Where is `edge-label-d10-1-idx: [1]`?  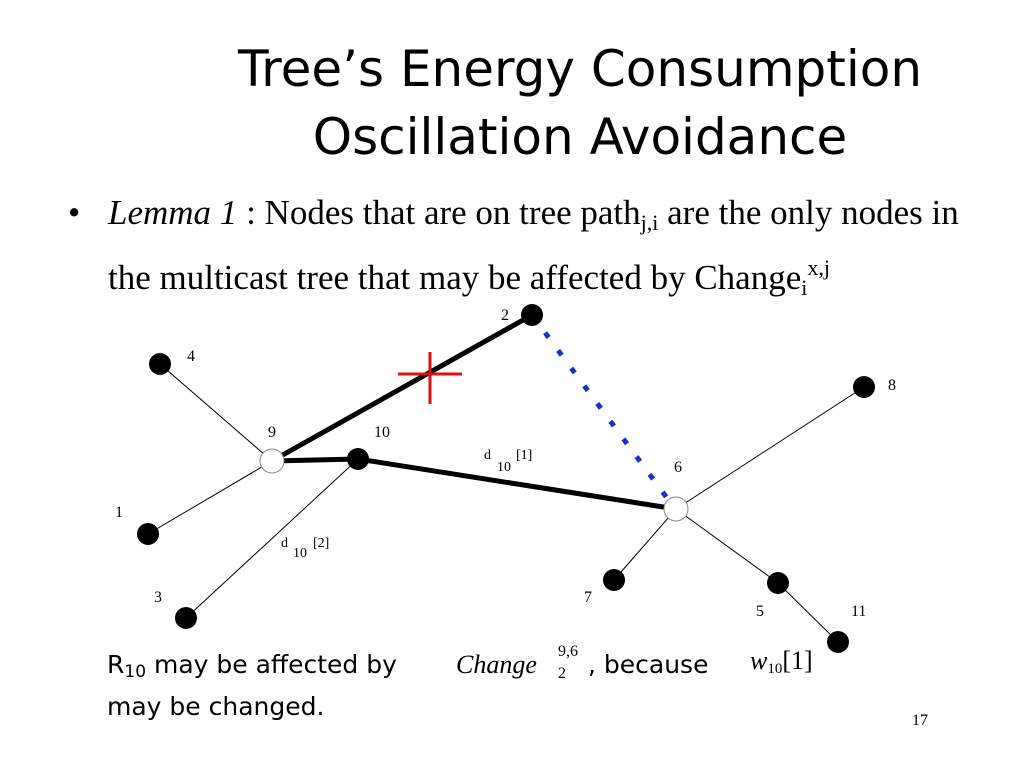 edge-label-d10-1-idx: [1] is located at coordinates (524, 455).